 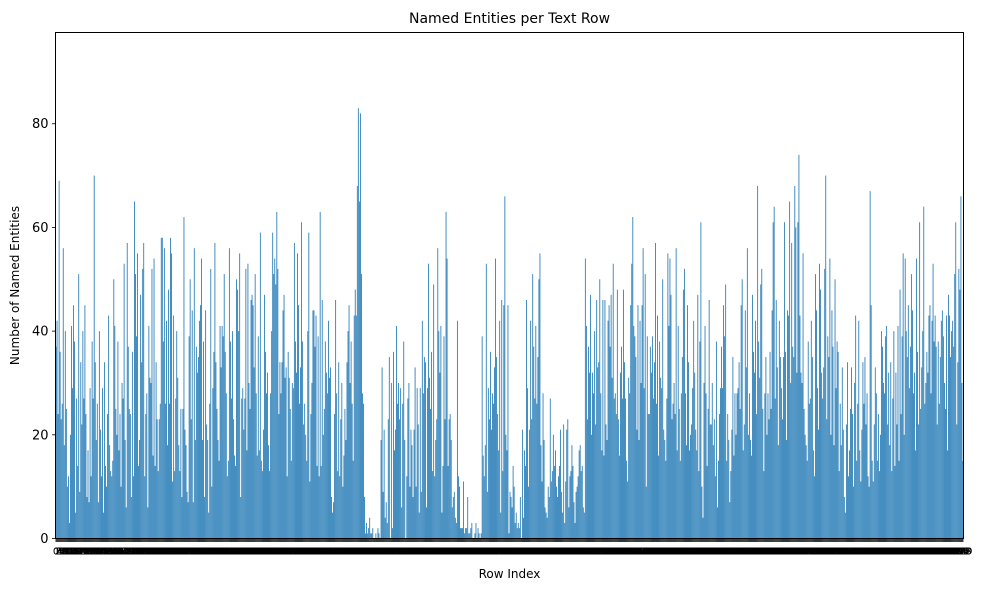 I want to click on x-tick-label: 579, so click(x=653, y=552).